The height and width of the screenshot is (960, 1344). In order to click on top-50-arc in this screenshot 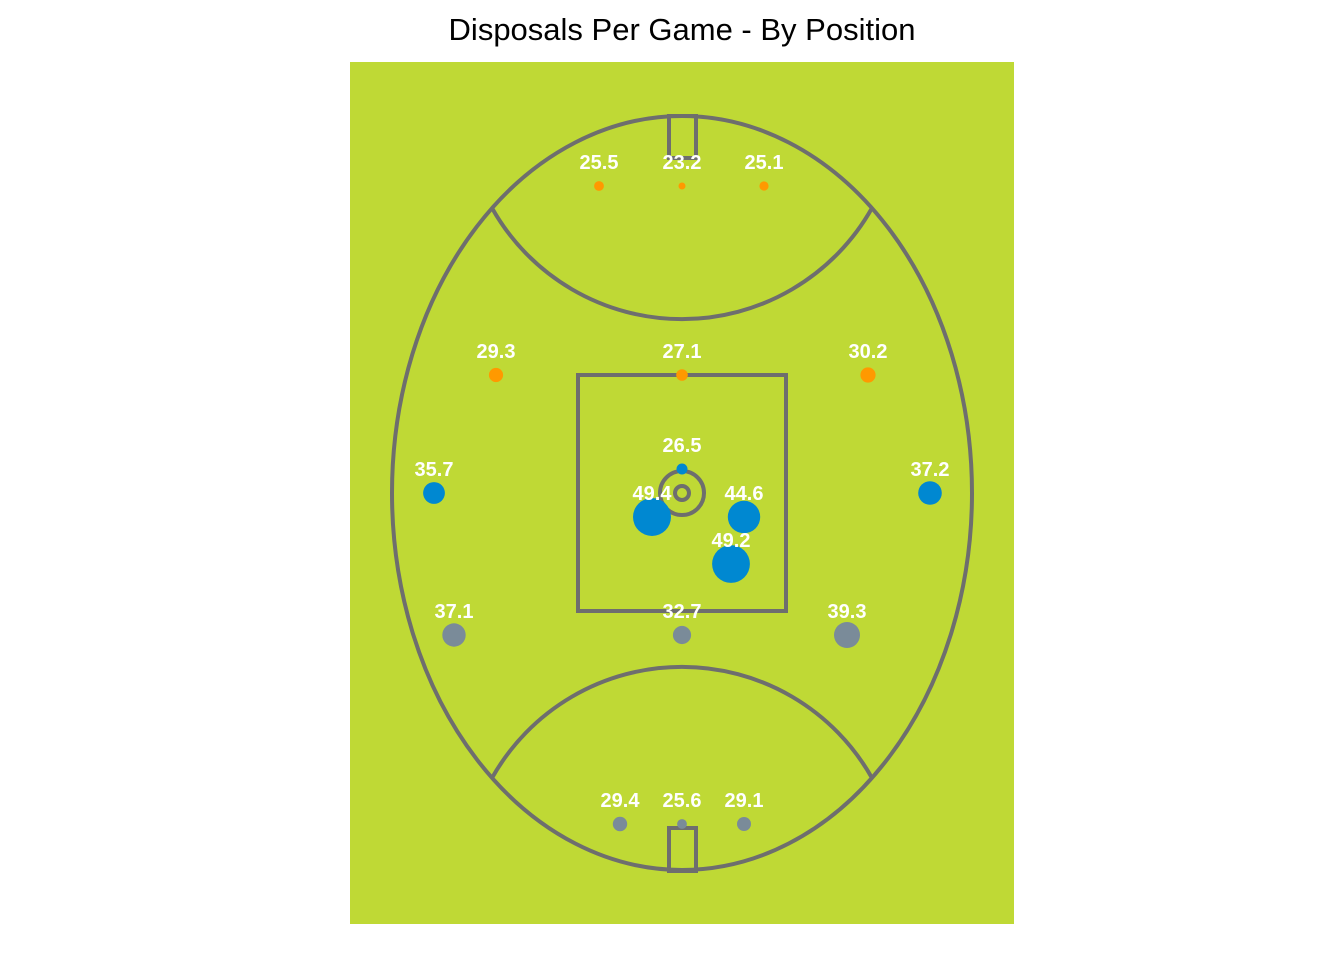, I will do `click(682, 264)`.